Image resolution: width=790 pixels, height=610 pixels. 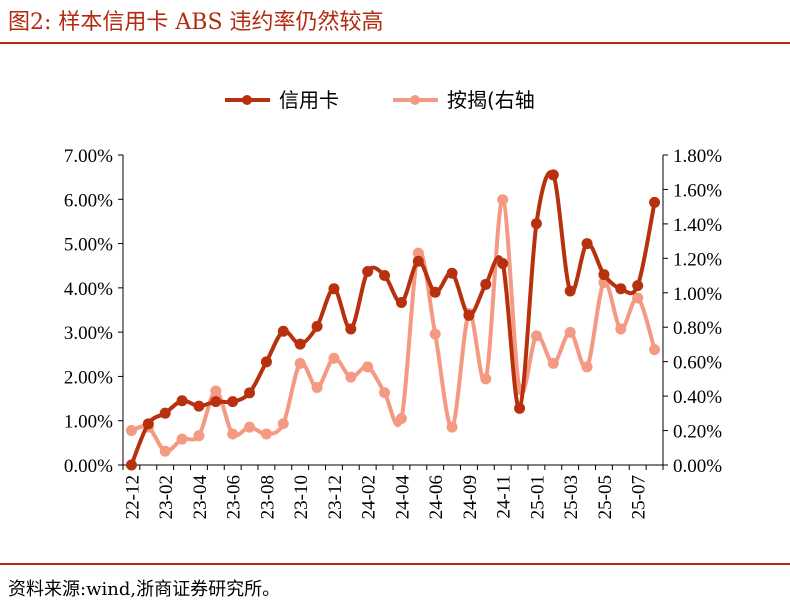 What do you see at coordinates (301, 497) in the screenshot?
I see `x-tick-label: 23-10` at bounding box center [301, 497].